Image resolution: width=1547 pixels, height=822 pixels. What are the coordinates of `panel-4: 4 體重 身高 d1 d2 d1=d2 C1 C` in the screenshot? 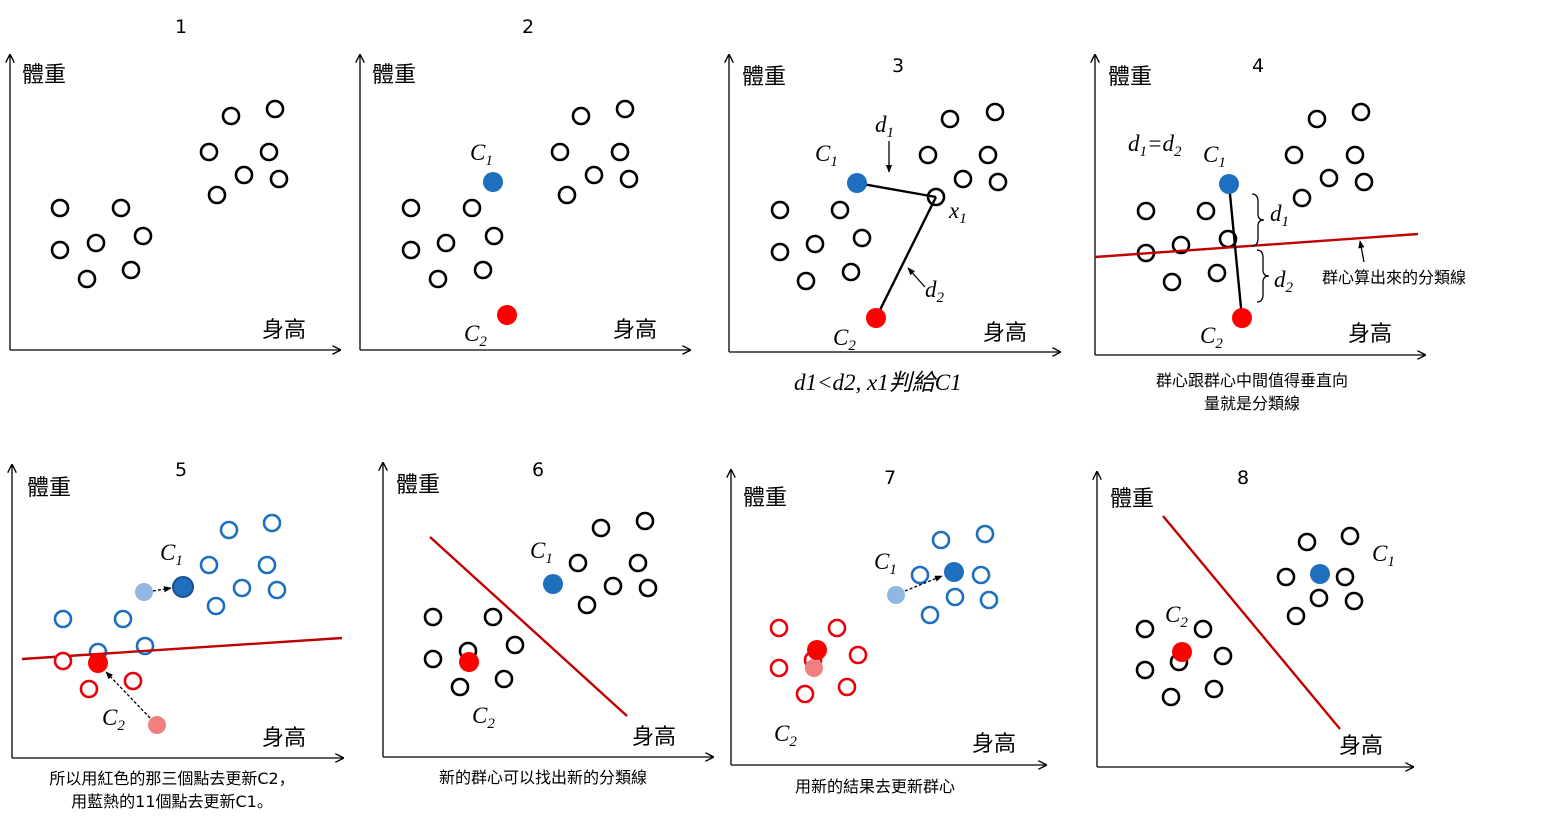 It's located at (1280, 234).